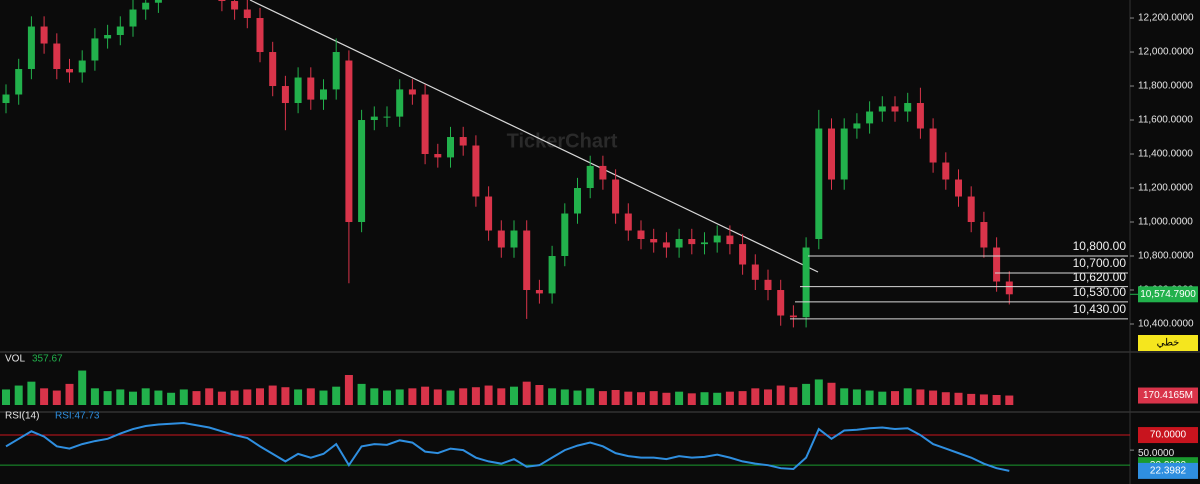 The image size is (1200, 484). I want to click on last-price-label: 10,574.7900, so click(1168, 294).